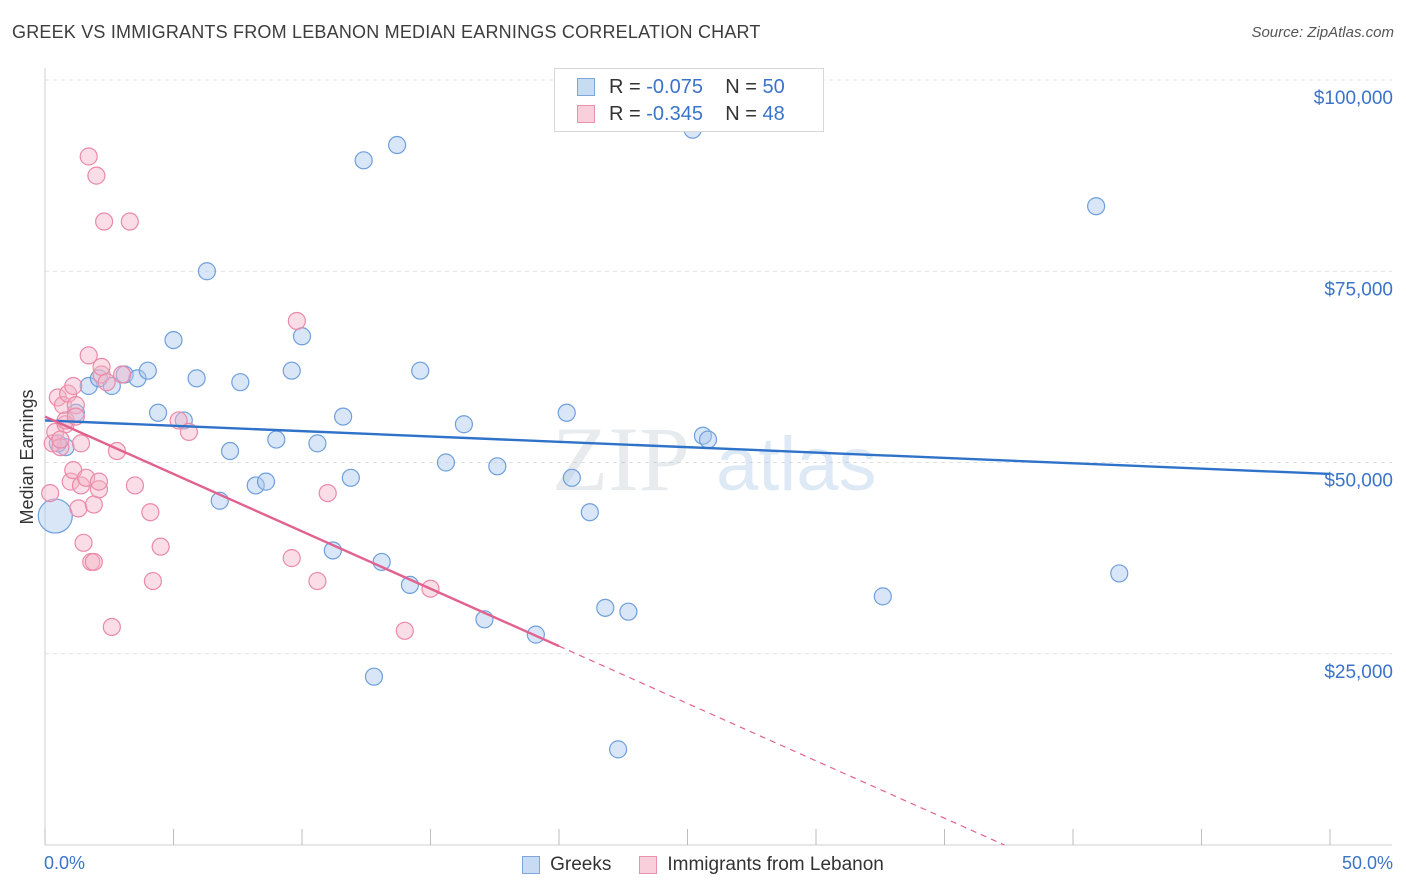 The image size is (1406, 892). I want to click on legend-row-lebanon: R = -0.345 N = 48, so click(681, 114).